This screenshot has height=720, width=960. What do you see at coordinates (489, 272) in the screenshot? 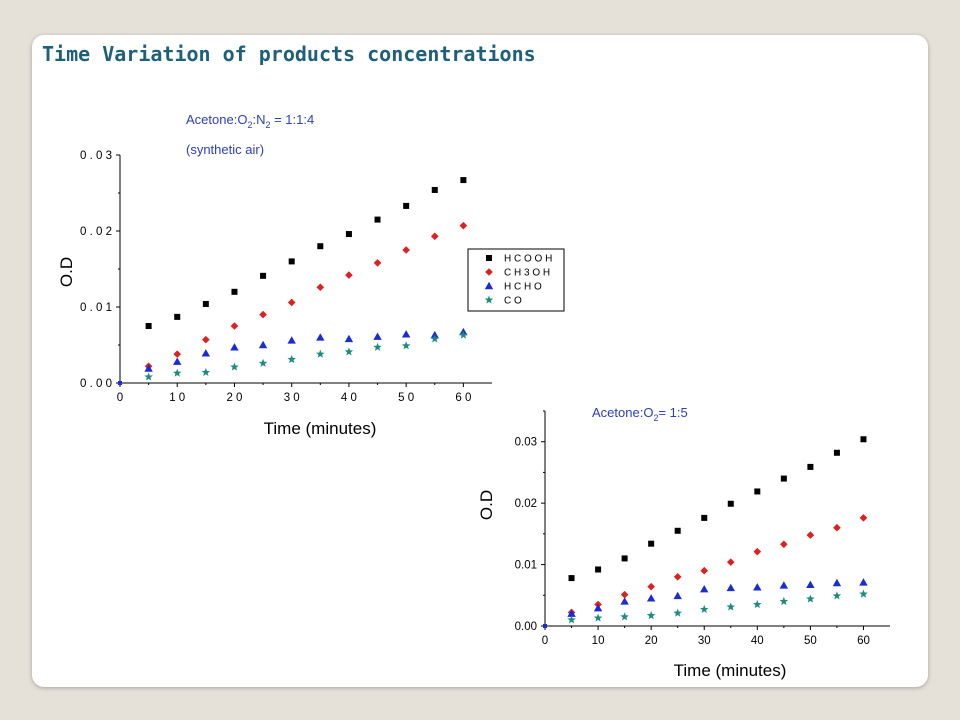
I see `chart1-legend-marker-diamond` at bounding box center [489, 272].